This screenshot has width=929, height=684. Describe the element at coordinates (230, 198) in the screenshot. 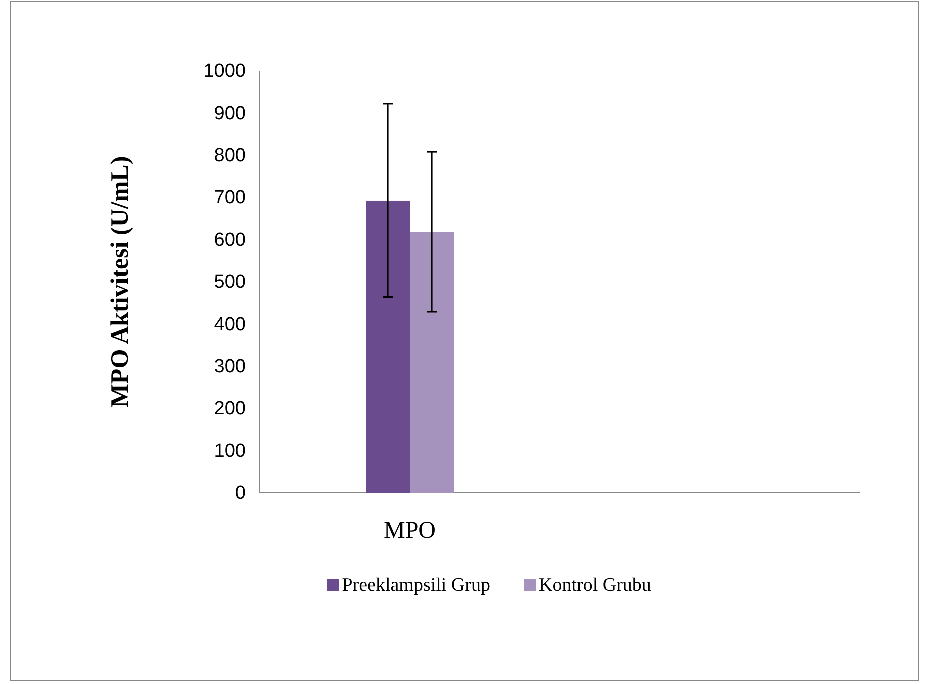

I see `y-tick-label: 700` at that location.